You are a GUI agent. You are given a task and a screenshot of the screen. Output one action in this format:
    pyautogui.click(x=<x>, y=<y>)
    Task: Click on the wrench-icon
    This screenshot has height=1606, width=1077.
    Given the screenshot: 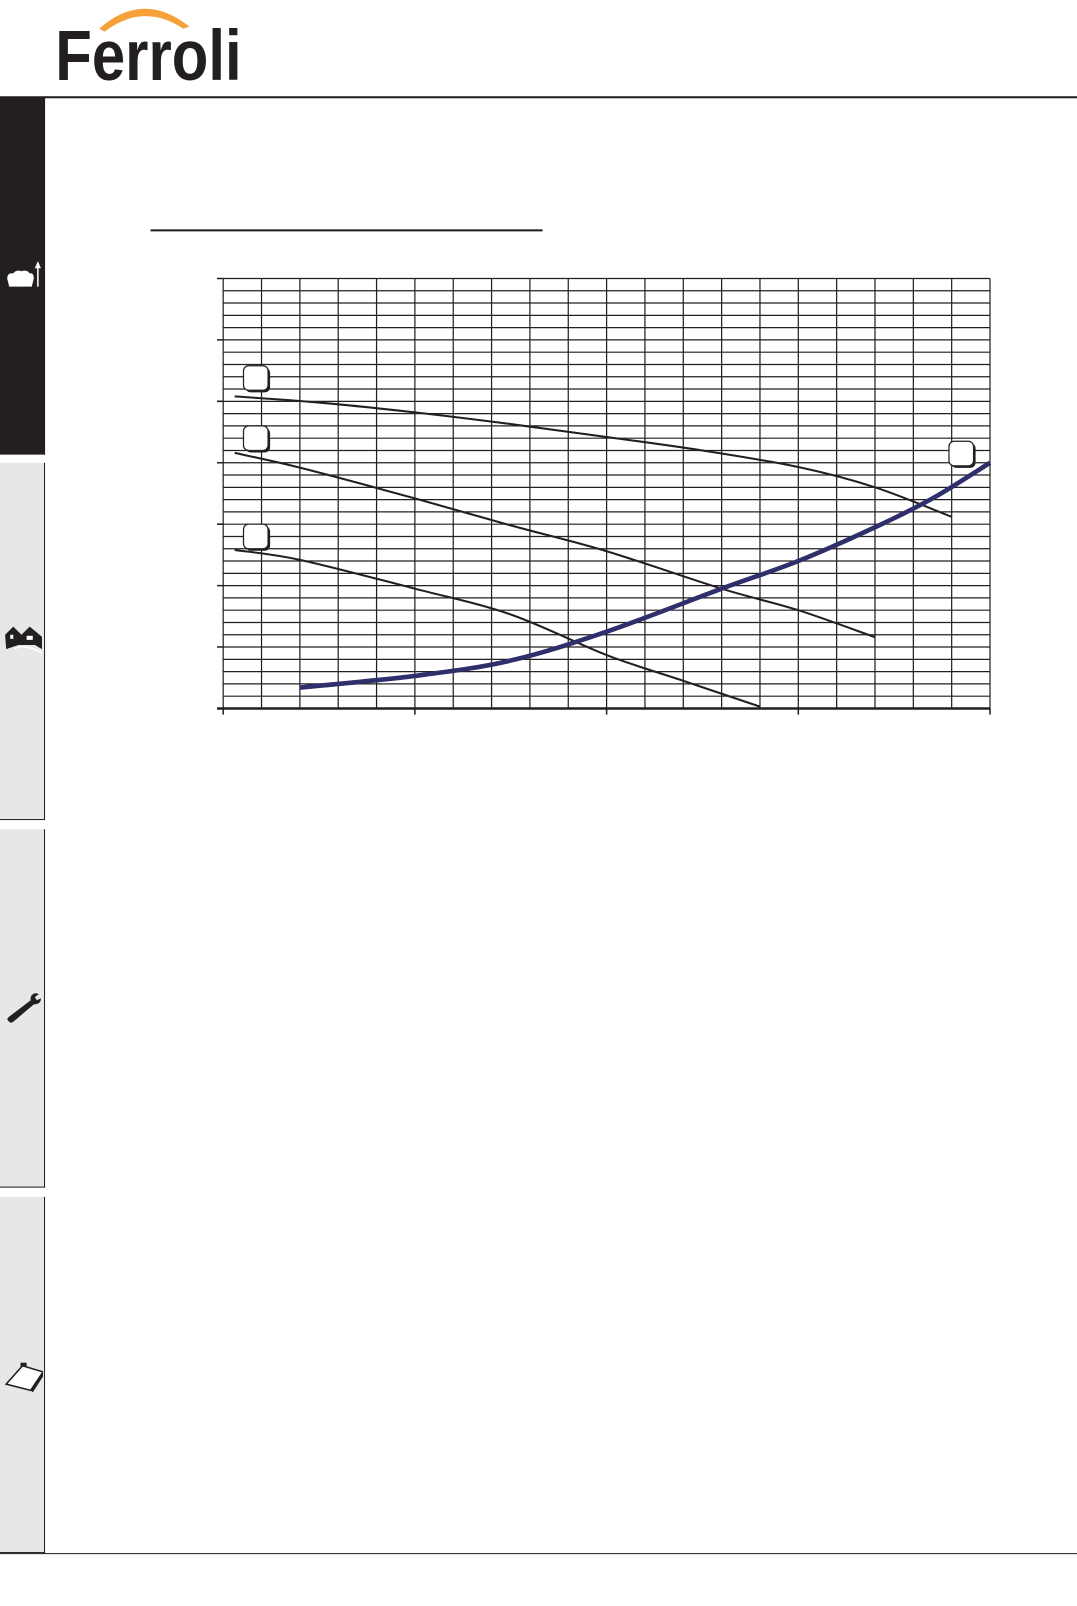 What is the action you would take?
    pyautogui.click(x=24, y=1008)
    